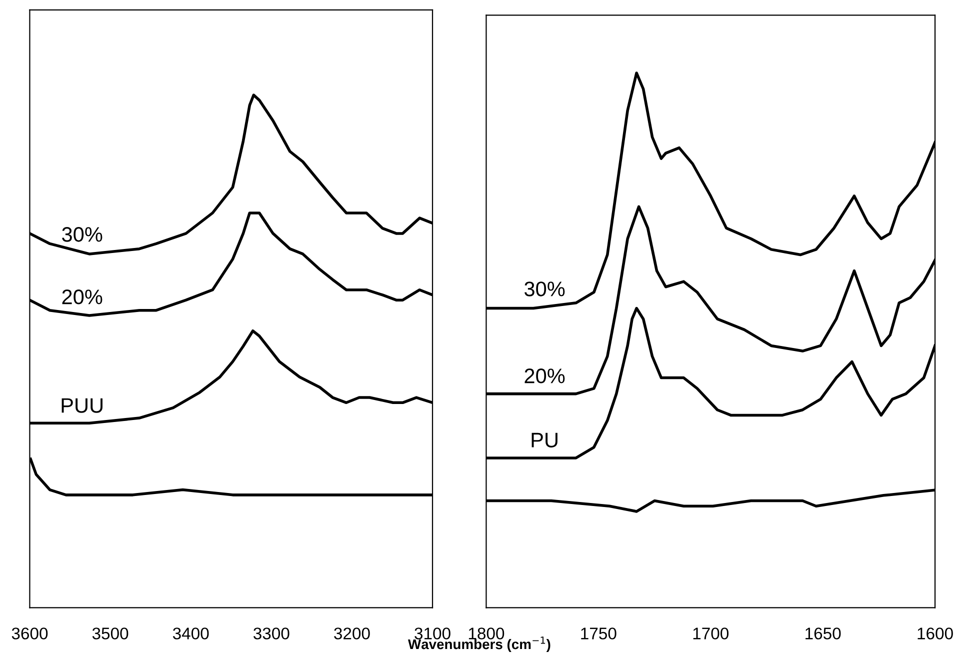  Describe the element at coordinates (82, 405) in the screenshot. I see `series-label: PUU` at that location.